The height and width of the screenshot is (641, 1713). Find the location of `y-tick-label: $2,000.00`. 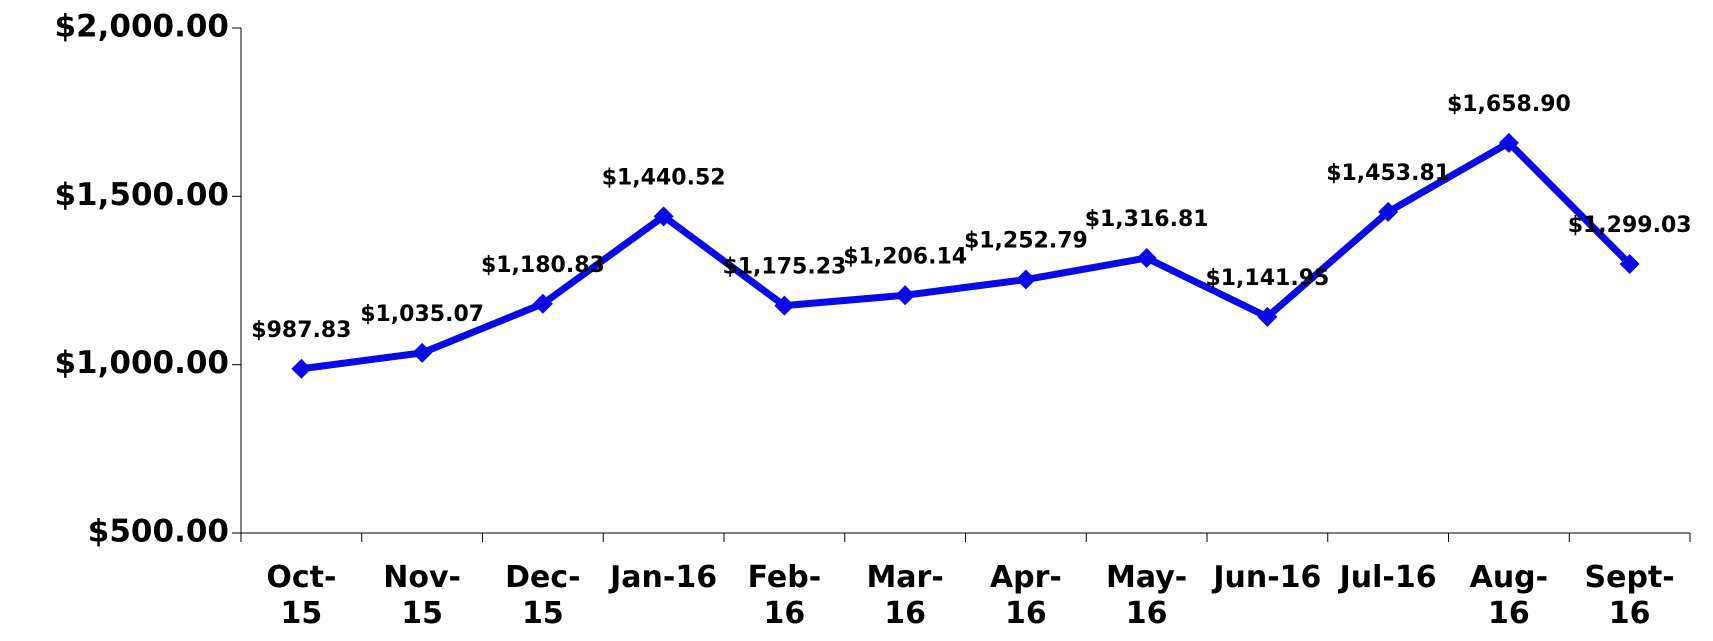

y-tick-label: $2,000.00 is located at coordinates (141, 27).